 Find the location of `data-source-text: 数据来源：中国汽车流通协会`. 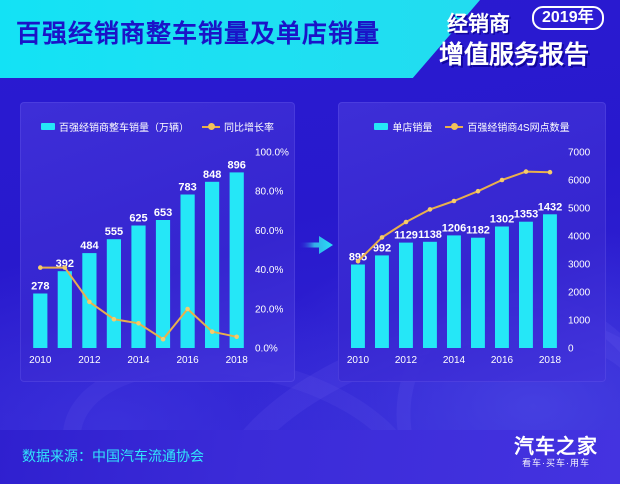

data-source-text: 数据来源：中国汽车流通协会 is located at coordinates (113, 456).